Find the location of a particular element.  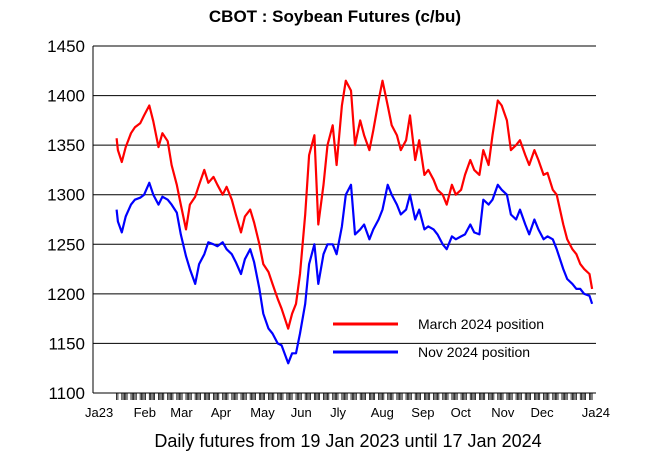

chart-title: CBOT : Soybean Futures (c/bu) is located at coordinates (335, 16).